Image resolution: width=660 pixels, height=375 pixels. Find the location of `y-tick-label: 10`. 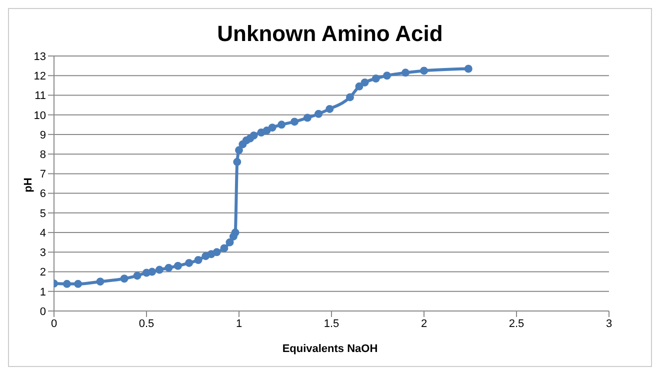

y-tick-label: 10 is located at coordinates (40, 116).